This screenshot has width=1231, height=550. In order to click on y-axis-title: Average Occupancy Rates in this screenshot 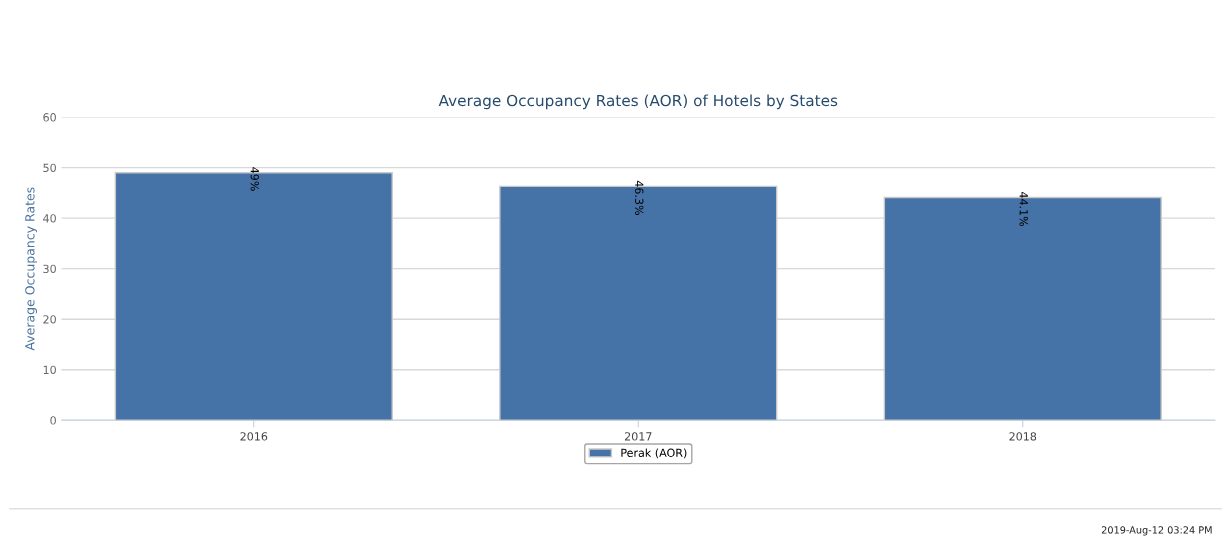, I will do `click(31, 269)`.